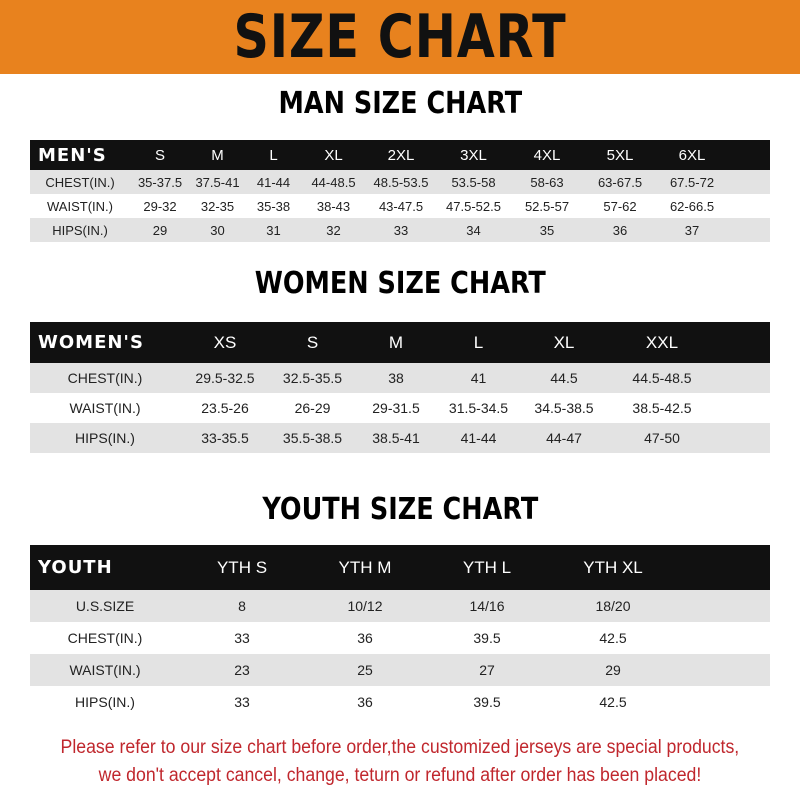  What do you see at coordinates (225, 408) in the screenshot?
I see `measurement-cell: 23.5-26` at bounding box center [225, 408].